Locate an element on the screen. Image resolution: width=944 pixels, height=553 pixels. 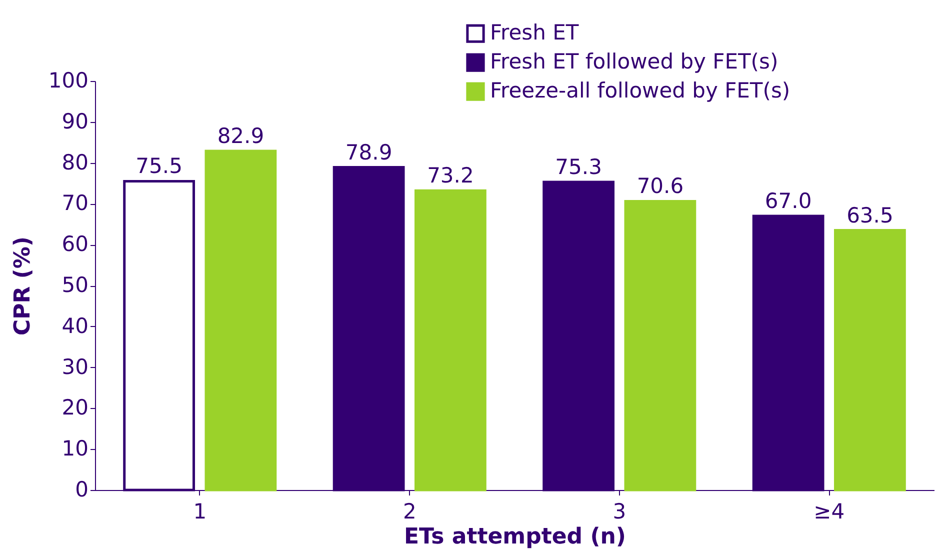
data-label: 73.2 is located at coordinates (450, 176).